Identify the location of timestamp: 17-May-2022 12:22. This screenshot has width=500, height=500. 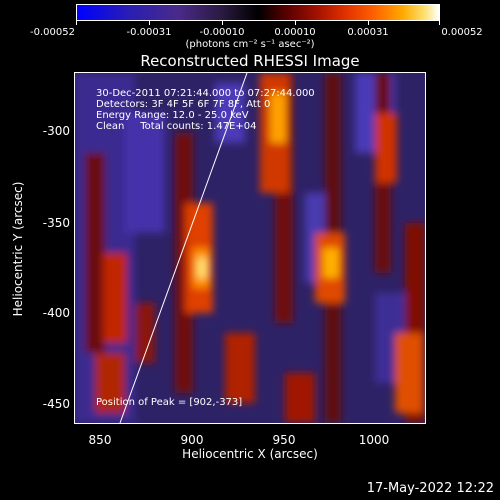
(430, 488).